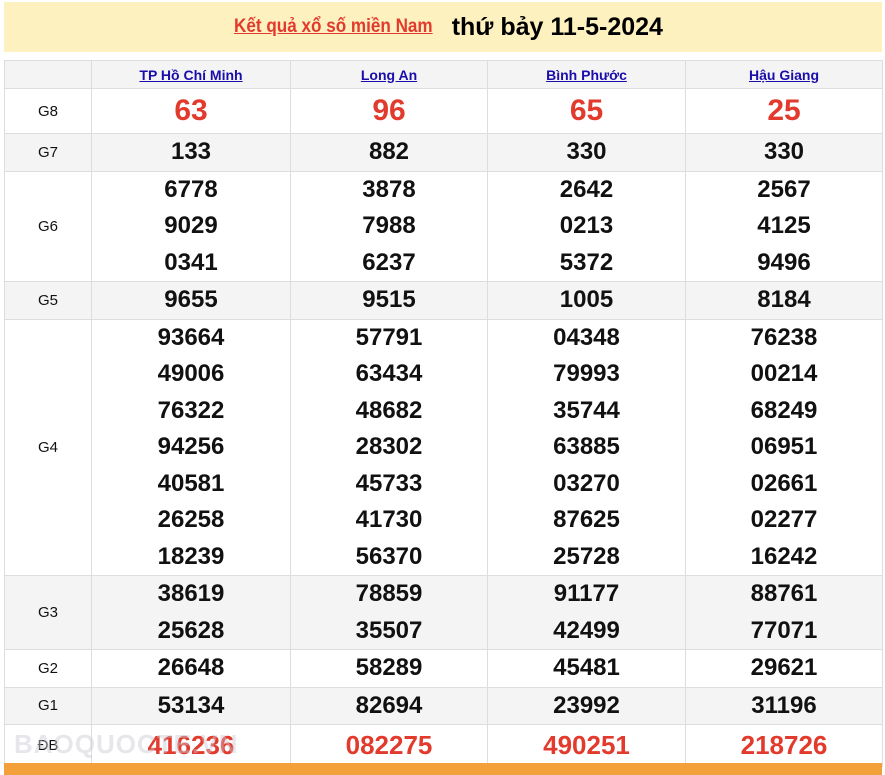  What do you see at coordinates (586, 612) in the screenshot?
I see `prize-cell: 91177 42499` at bounding box center [586, 612].